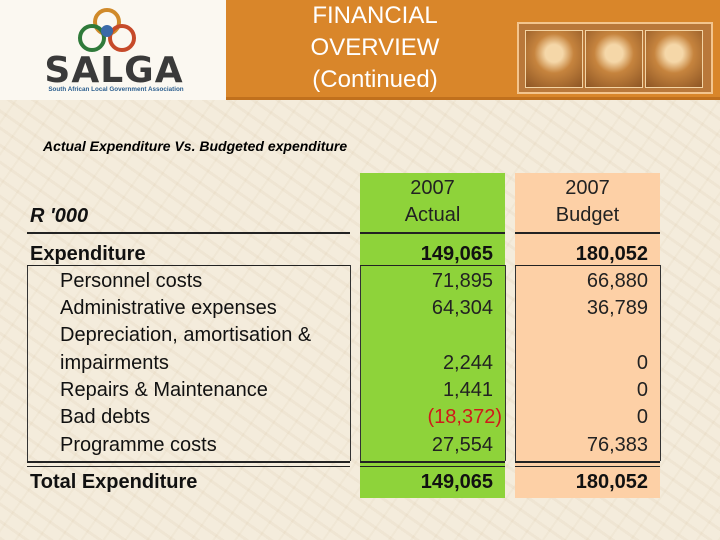 This screenshot has height=540, width=720. Describe the element at coordinates (505, 363) in the screenshot. I see `frame-actual-right` at that location.